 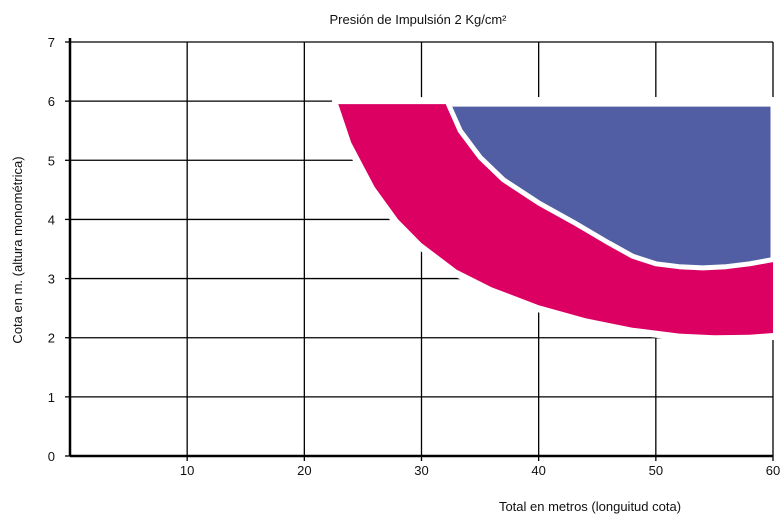 What do you see at coordinates (51, 338) in the screenshot?
I see `y-tick-label: 2` at bounding box center [51, 338].